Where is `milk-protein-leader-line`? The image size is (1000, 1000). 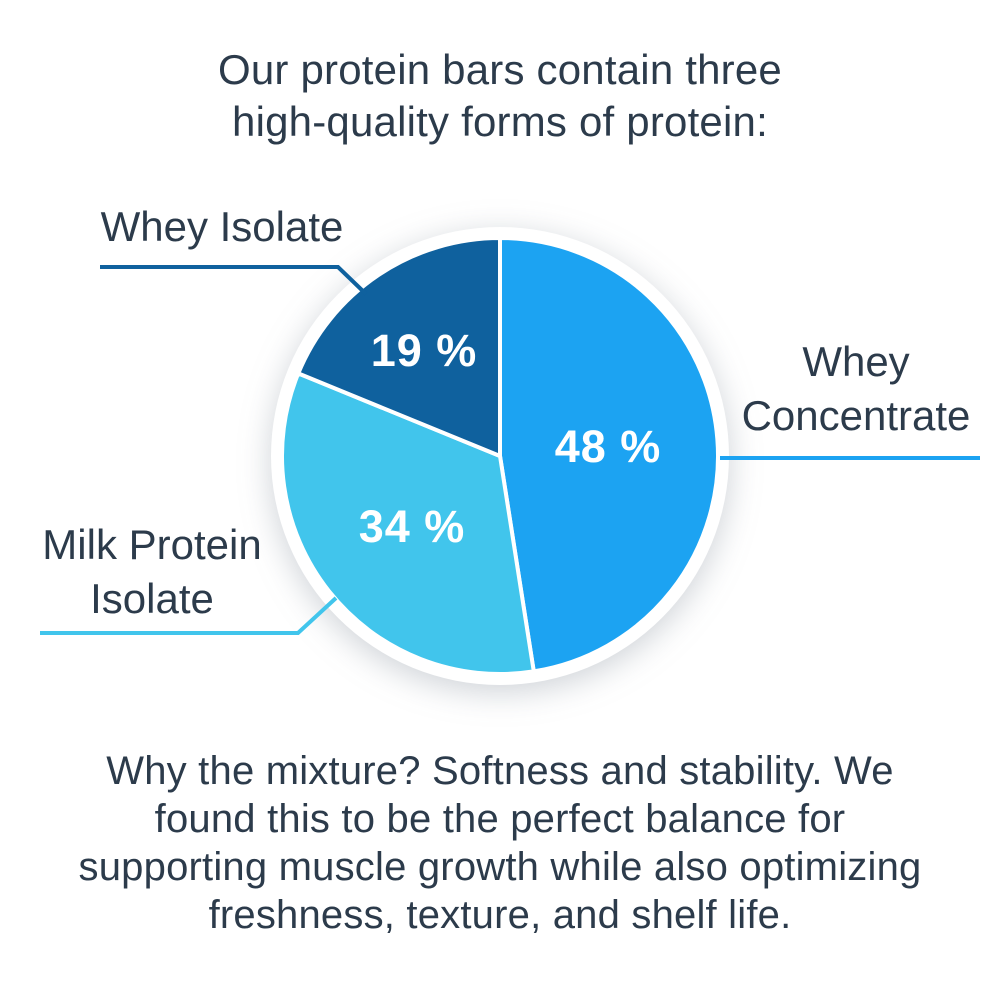
milk-protein-leader-line is located at coordinates (189, 615).